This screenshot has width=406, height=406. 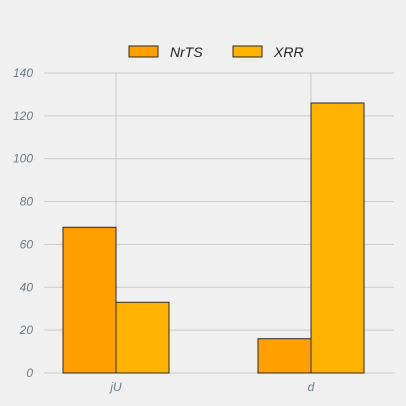 I want to click on y-tick-label: 140, so click(x=23, y=73).